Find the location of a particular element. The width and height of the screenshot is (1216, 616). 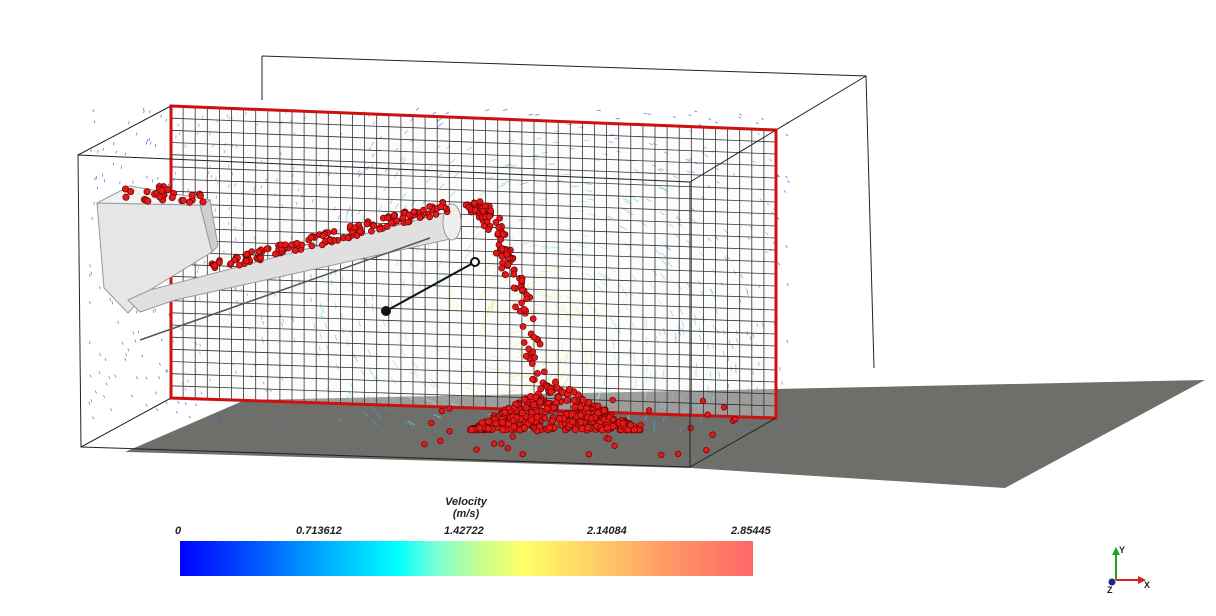

chute is located at coordinates (294, 272).